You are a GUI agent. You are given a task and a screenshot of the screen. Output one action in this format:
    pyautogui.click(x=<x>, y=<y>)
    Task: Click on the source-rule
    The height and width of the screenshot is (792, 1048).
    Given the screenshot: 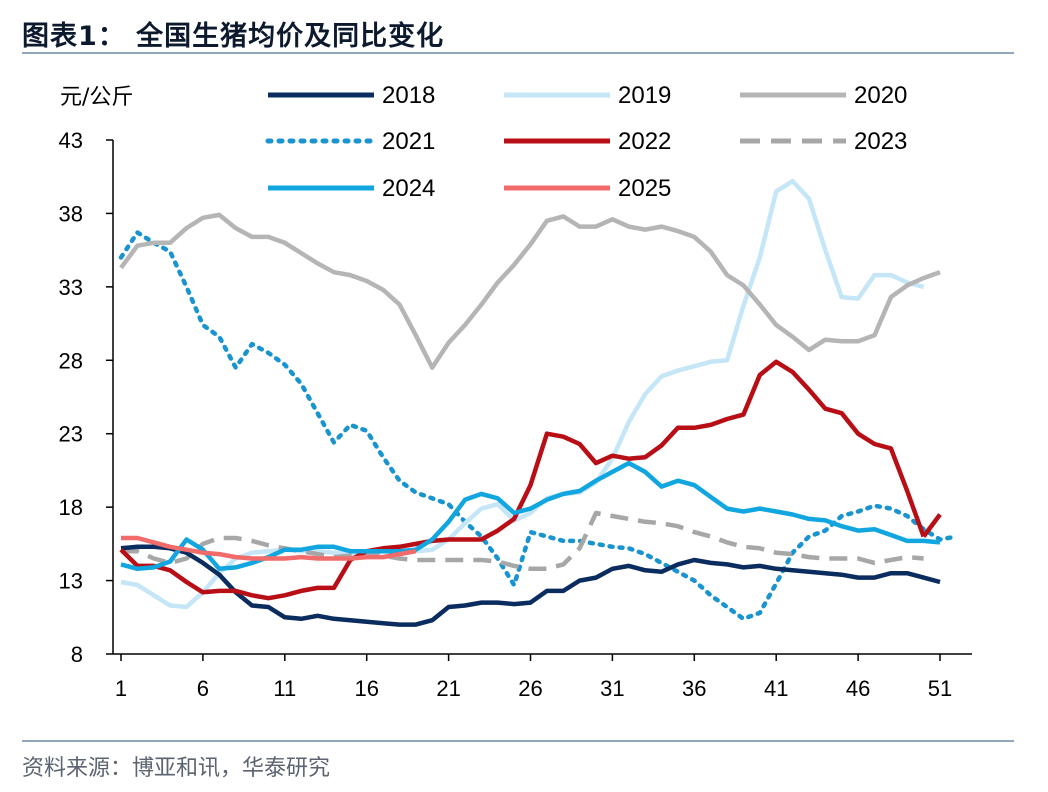 What is the action you would take?
    pyautogui.click(x=518, y=741)
    